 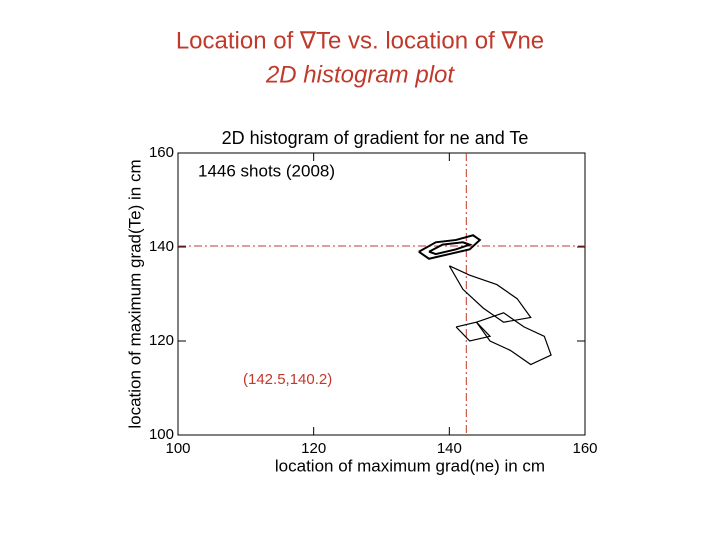 I want to click on y-tick-label: 160, so click(x=161, y=152).